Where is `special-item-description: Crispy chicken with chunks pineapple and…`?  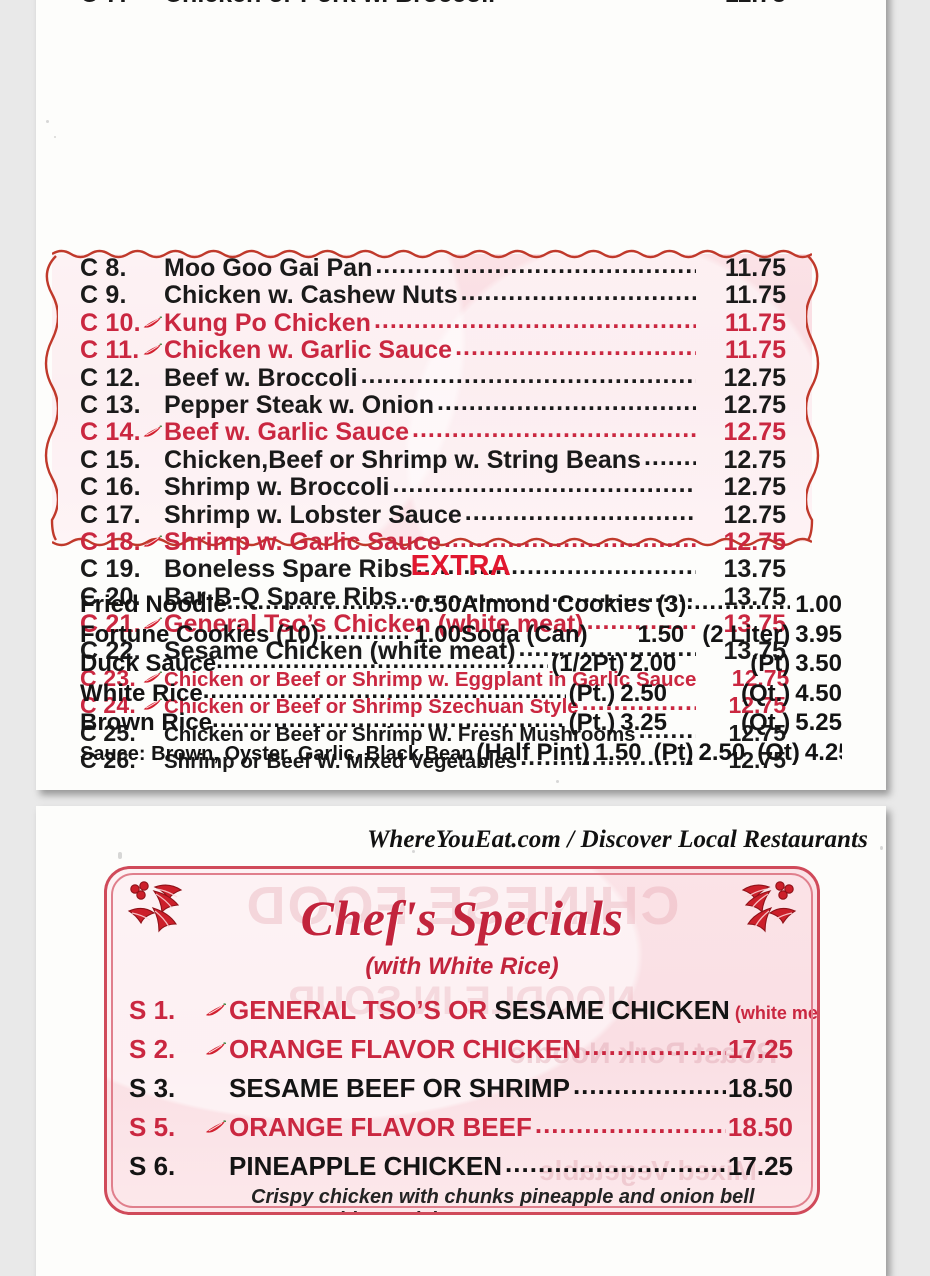 special-item-description: Crispy chicken with chunks pineapple and… is located at coordinates (503, 1199).